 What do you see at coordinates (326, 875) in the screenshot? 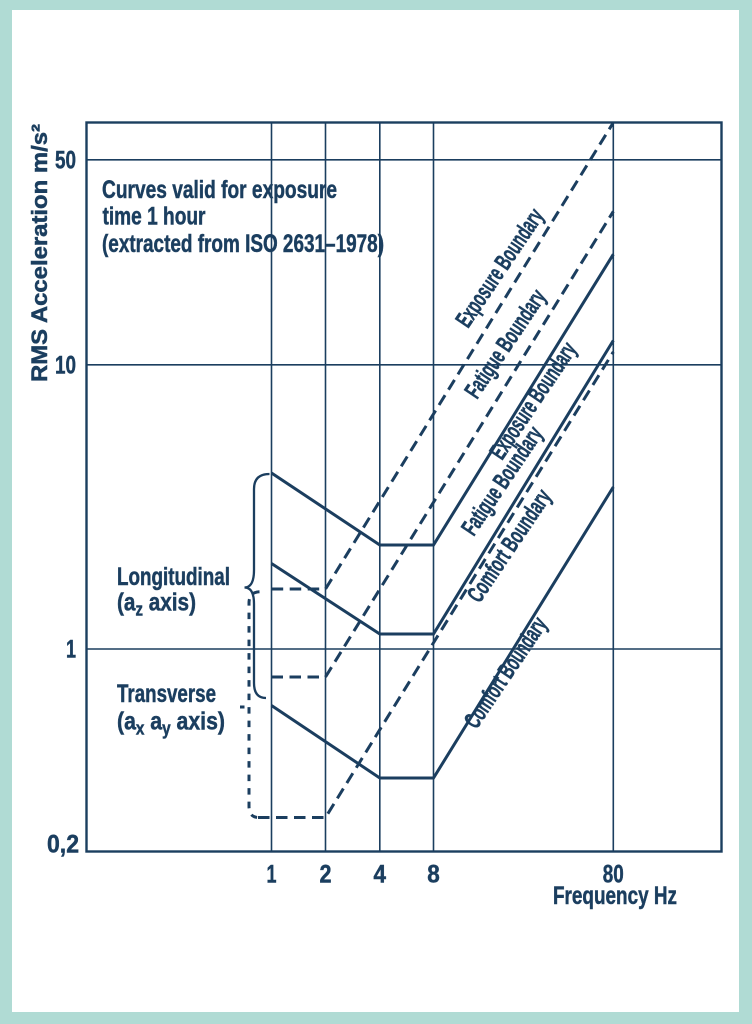
I see `svg-text: 2` at bounding box center [326, 875].